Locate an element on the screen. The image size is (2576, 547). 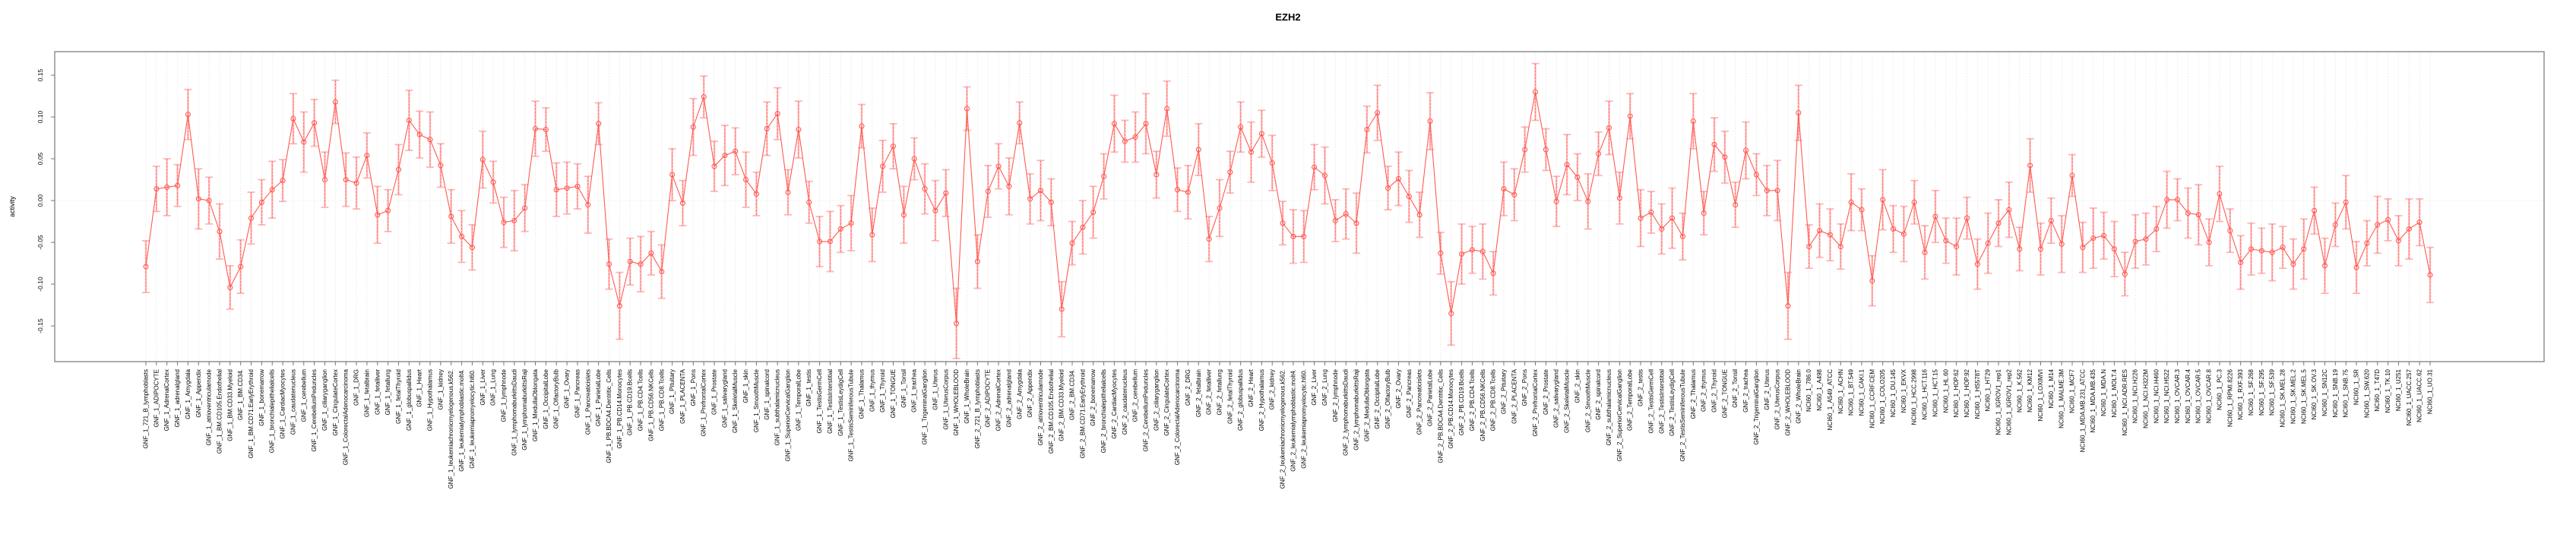
x-category-label: GNF_1_UterusCorpus is located at coordinates (946, 399).